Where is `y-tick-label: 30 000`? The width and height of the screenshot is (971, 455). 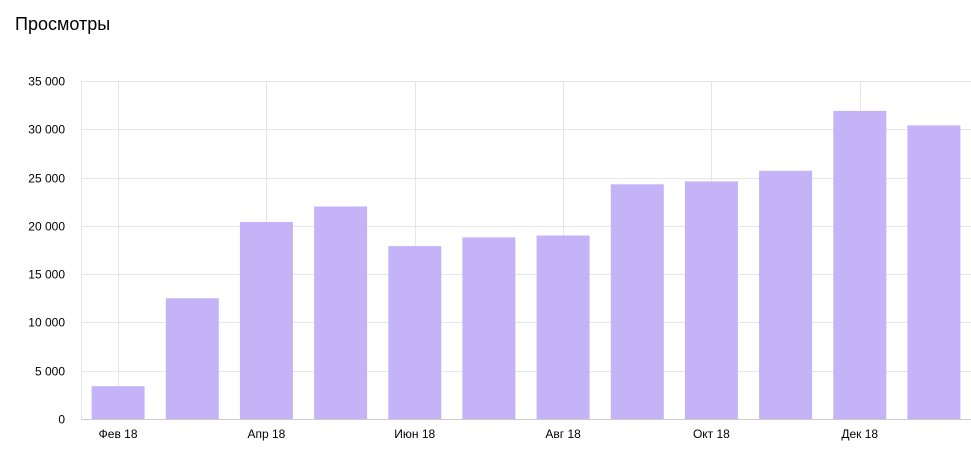 y-tick-label: 30 000 is located at coordinates (46, 130).